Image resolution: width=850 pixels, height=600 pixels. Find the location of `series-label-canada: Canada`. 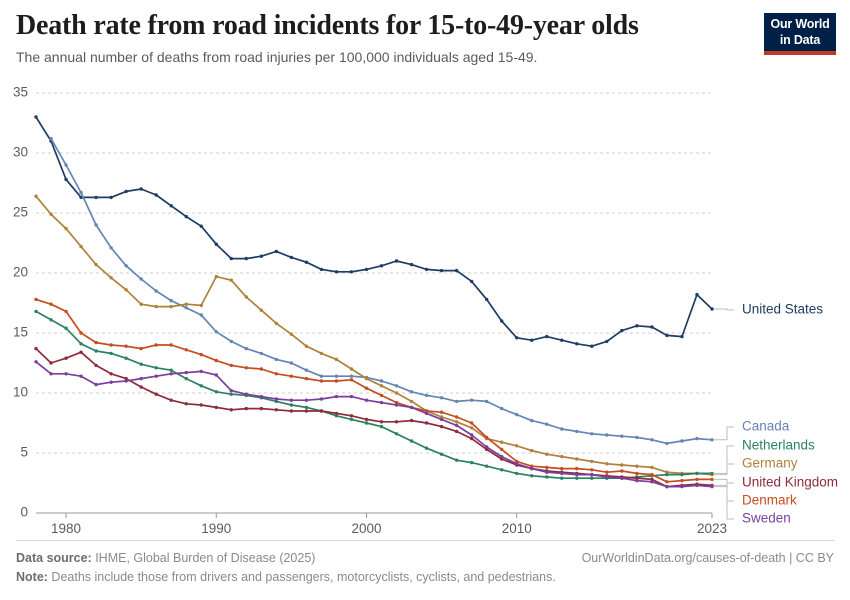

series-label-canada: Canada is located at coordinates (766, 426).